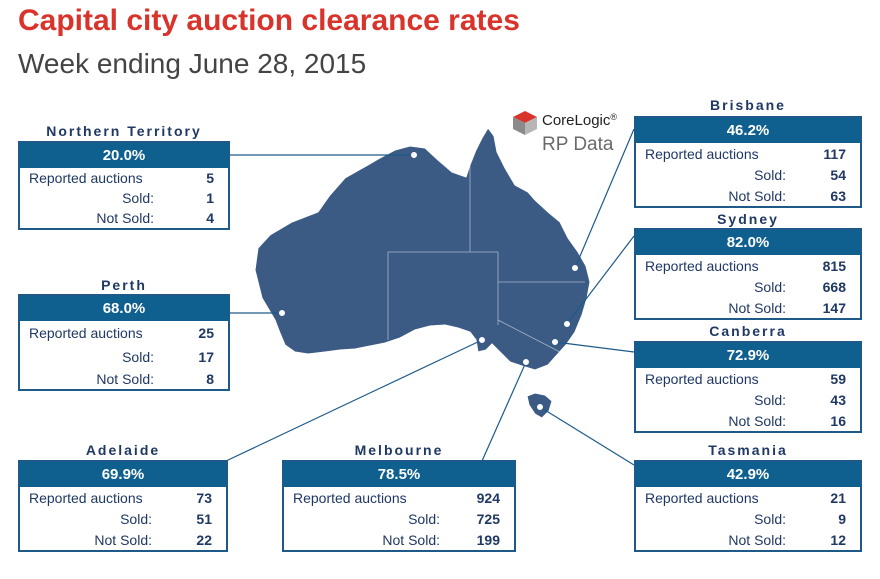 The image size is (880, 579). I want to click on leader-line-brisbane, so click(604, 198).